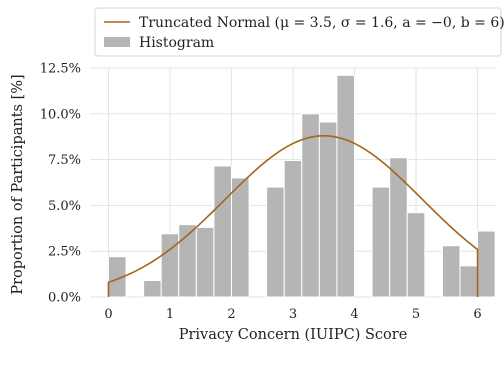 This screenshot has height=375, width=504. I want to click on x-tick-label: 4, so click(354, 314).